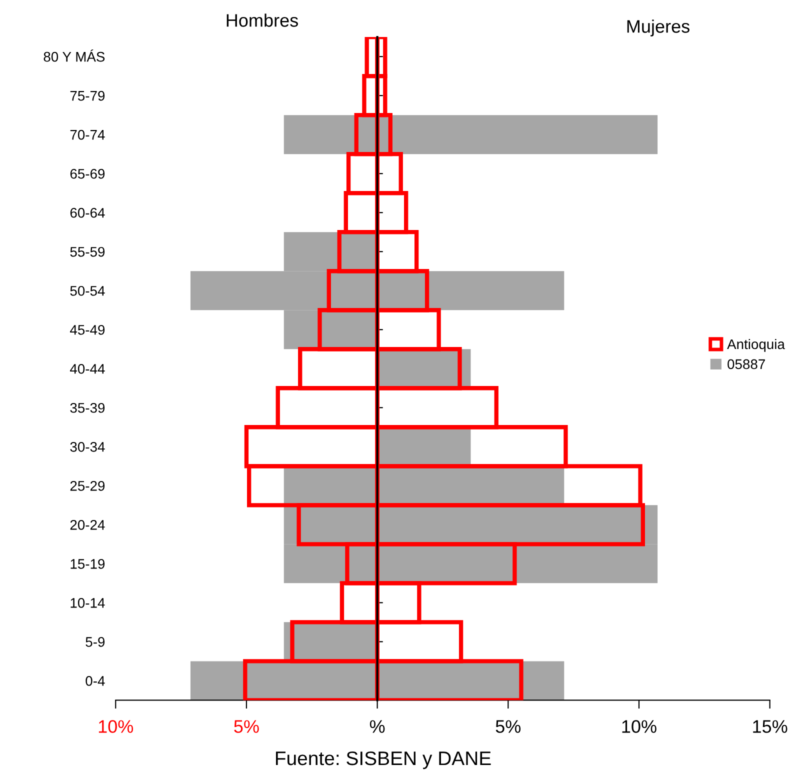  Describe the element at coordinates (74, 56) in the screenshot. I see `y-tick-label: 80 Y MÁS` at that location.